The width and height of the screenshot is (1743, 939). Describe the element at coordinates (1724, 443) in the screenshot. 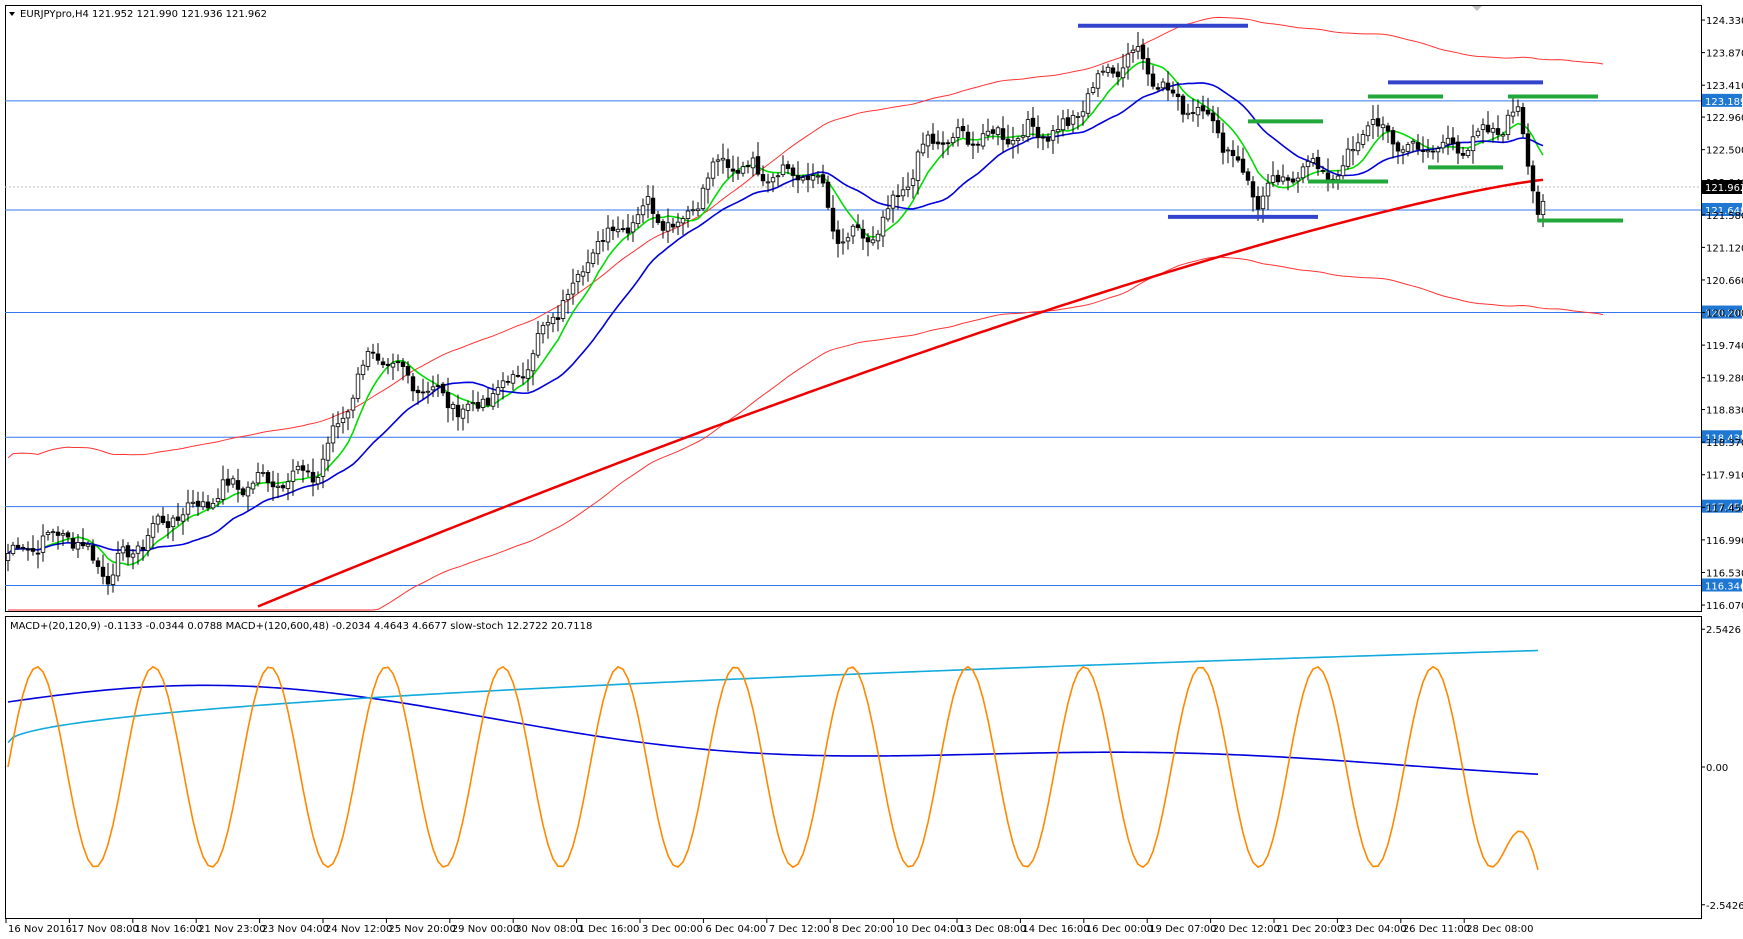

I see `price-axis-tick-label: 118.370` at that location.